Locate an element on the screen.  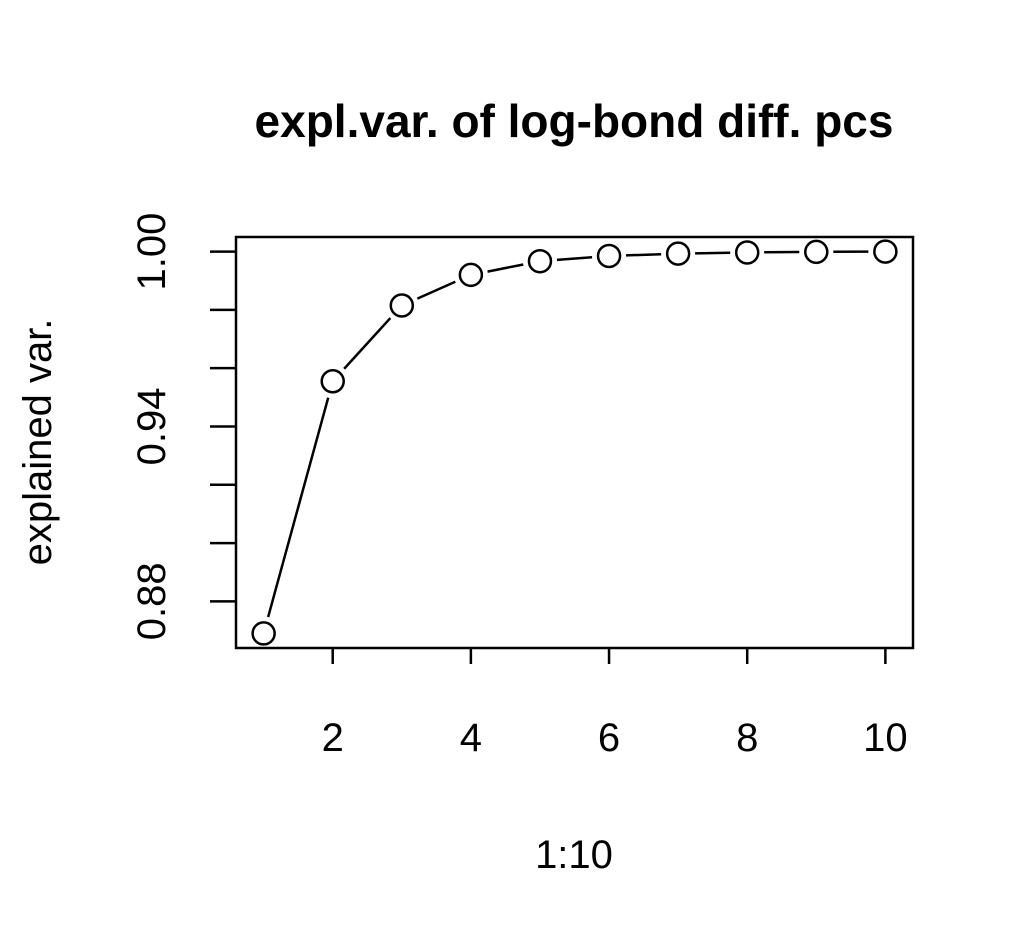
x-tick-label: 2 is located at coordinates (333, 738).